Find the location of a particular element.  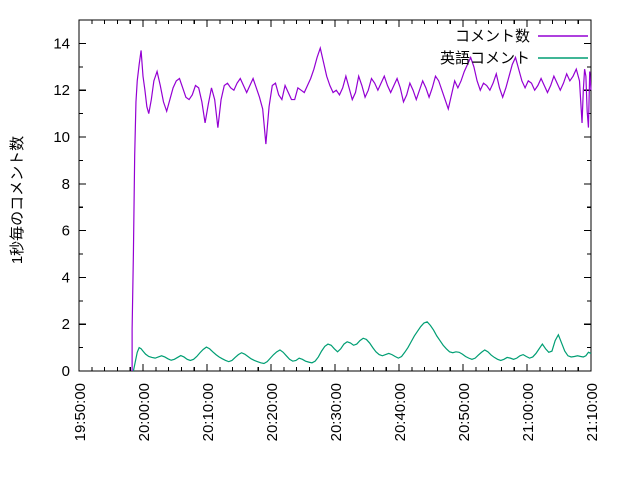

legend-label: コメント数 is located at coordinates (492, 36).